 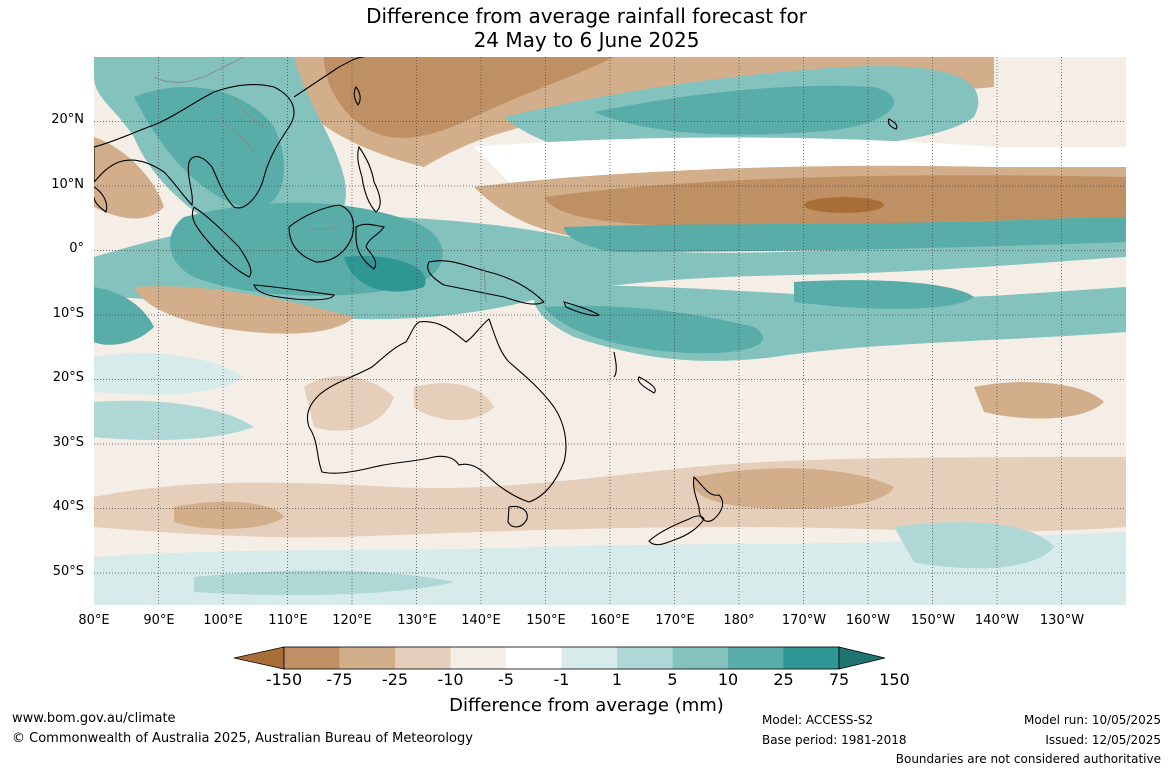 What do you see at coordinates (933, 620) in the screenshot?
I see `lon-label-150w: 150°W` at bounding box center [933, 620].